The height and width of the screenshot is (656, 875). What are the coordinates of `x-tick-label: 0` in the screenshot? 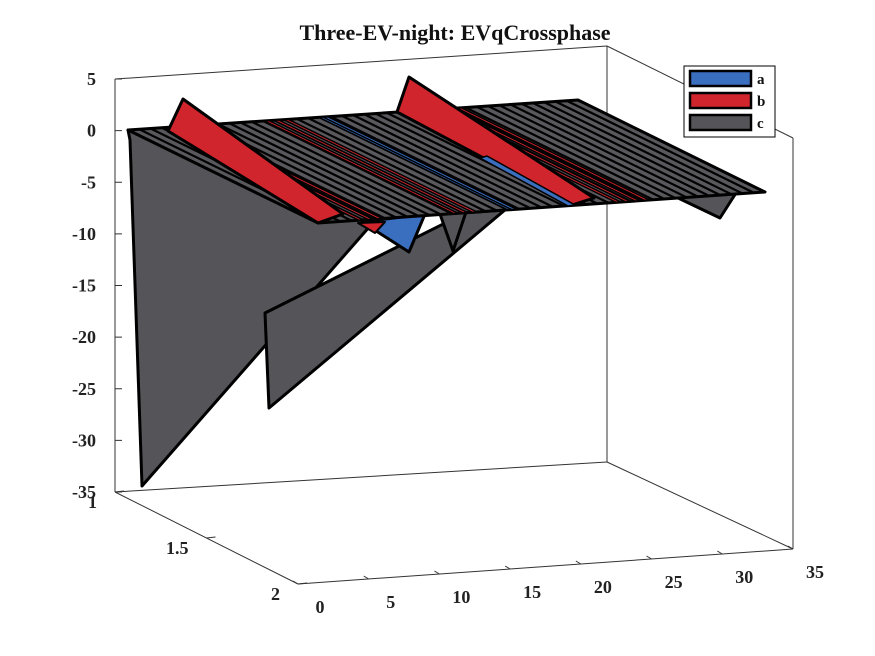 It's located at (320, 607).